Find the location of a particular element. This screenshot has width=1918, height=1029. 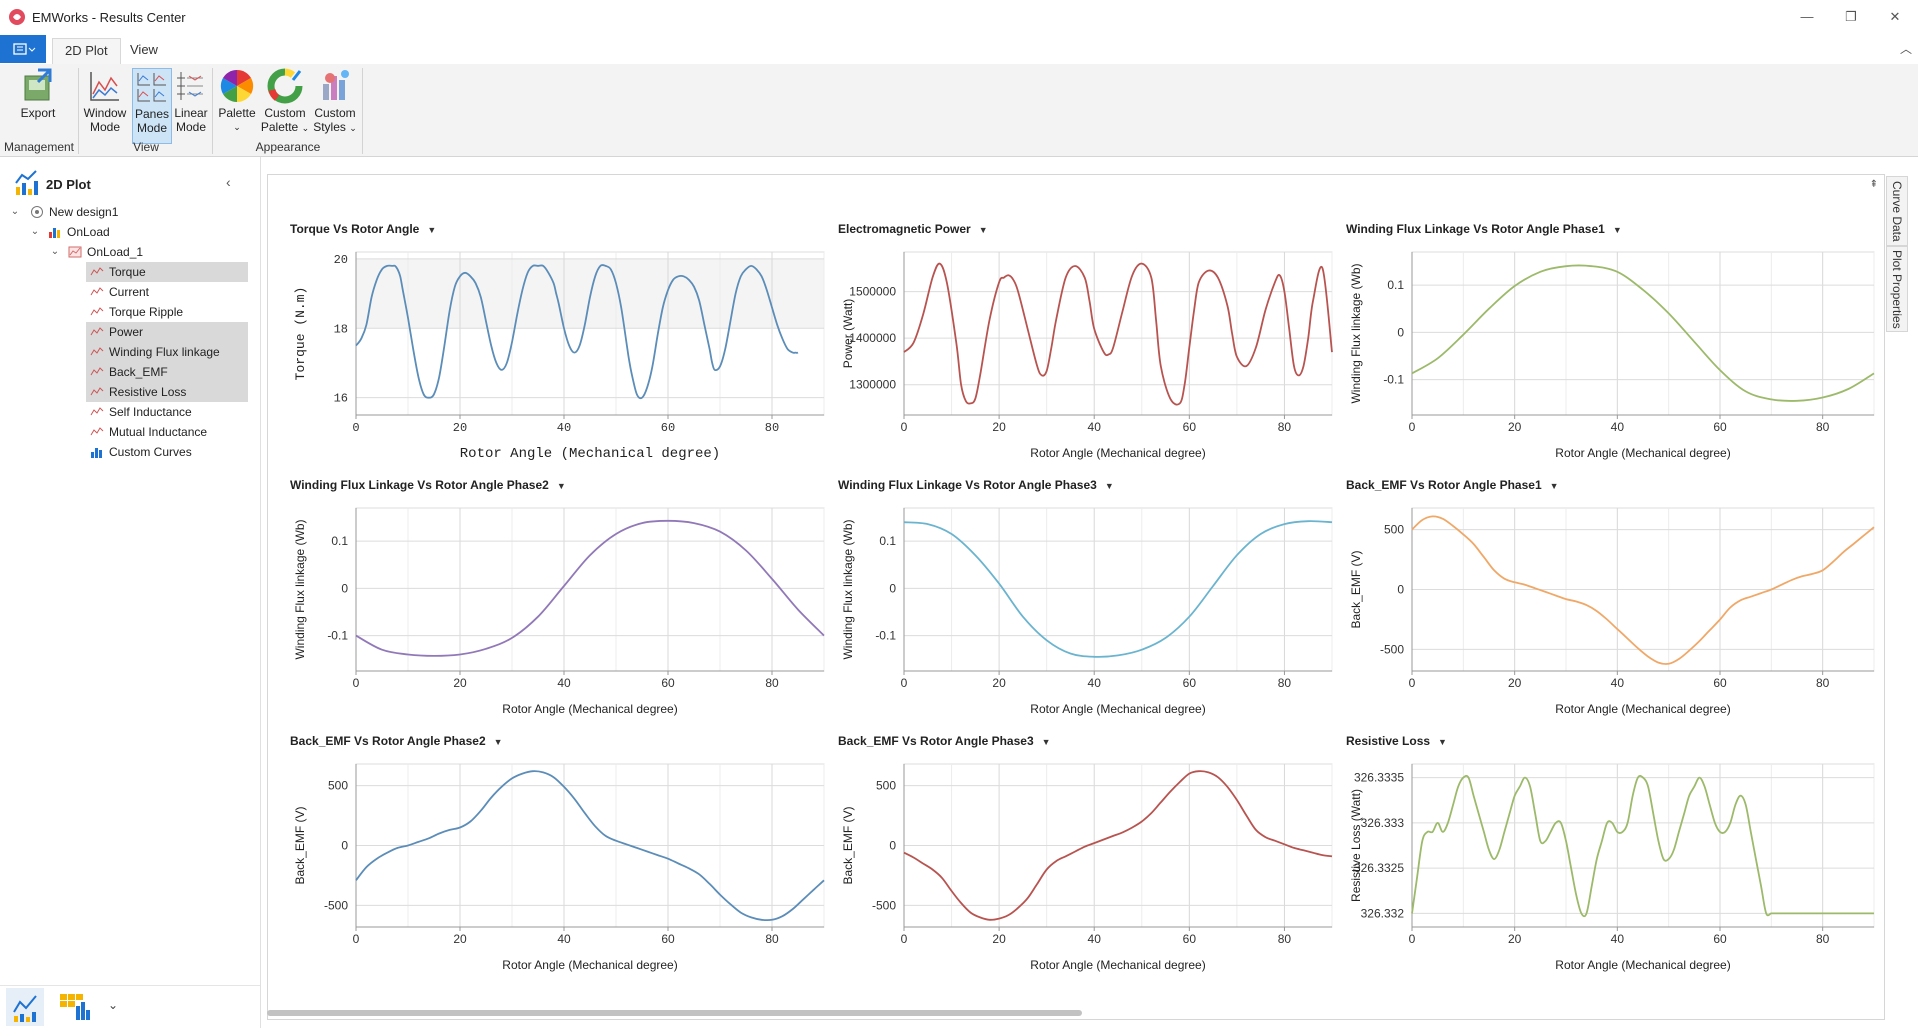

side-tab-plot-properties: Plot Properties is located at coordinates (1897, 289).